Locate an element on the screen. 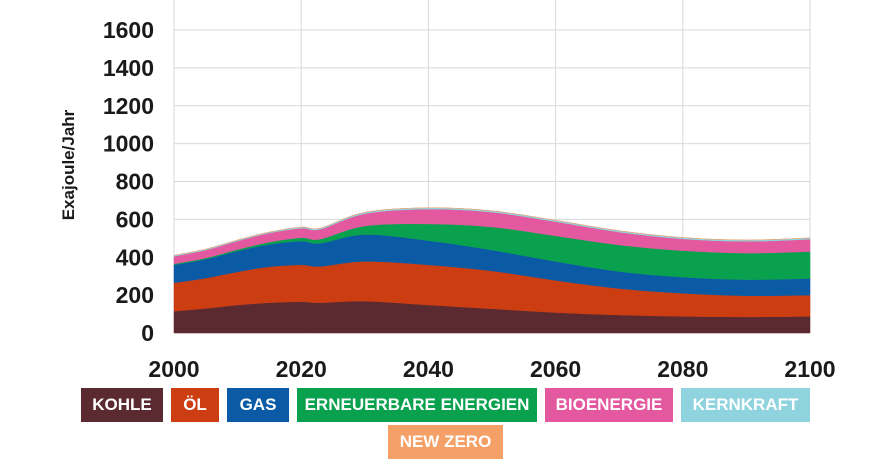 The image size is (880, 468). y-tick-label: 1200 is located at coordinates (128, 106).